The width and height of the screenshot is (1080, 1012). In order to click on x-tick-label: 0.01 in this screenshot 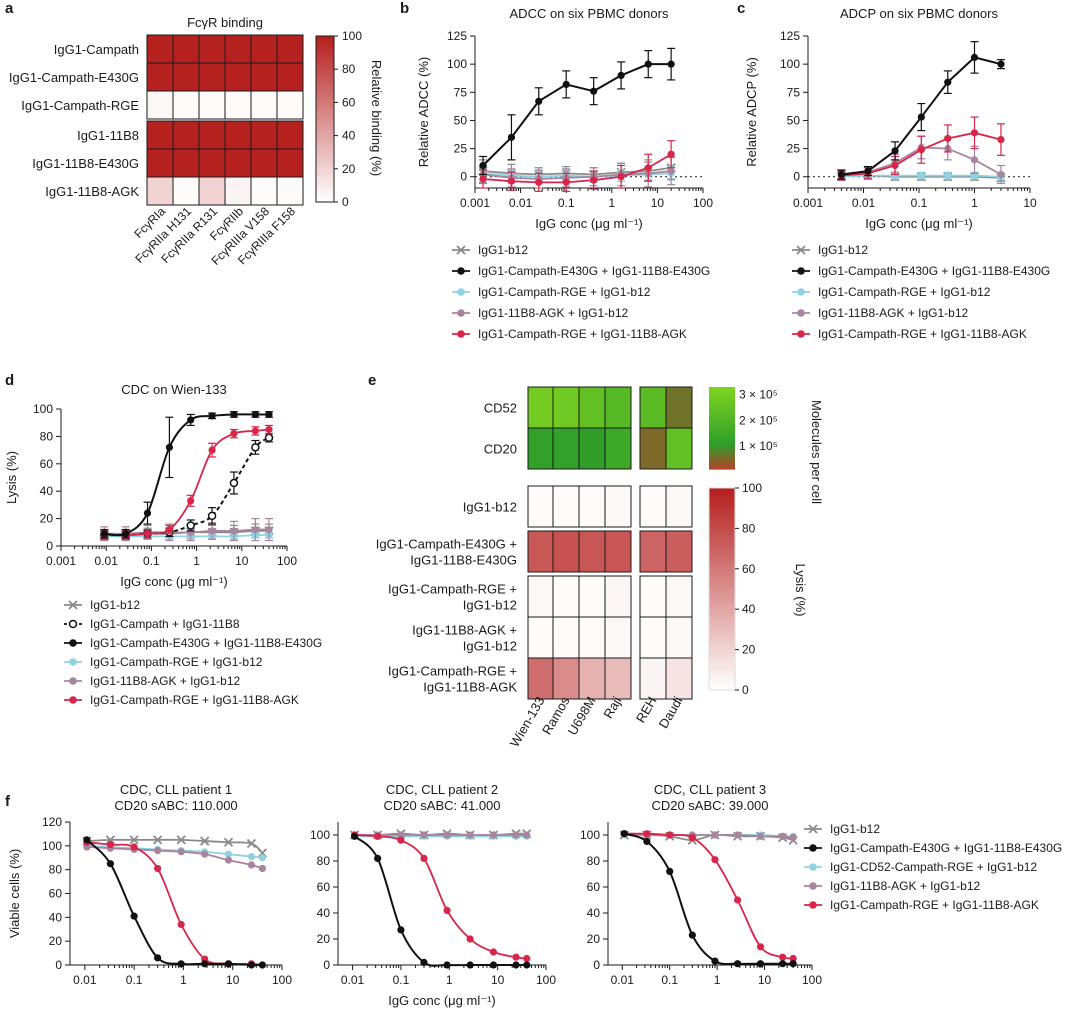, I will do `click(107, 561)`.